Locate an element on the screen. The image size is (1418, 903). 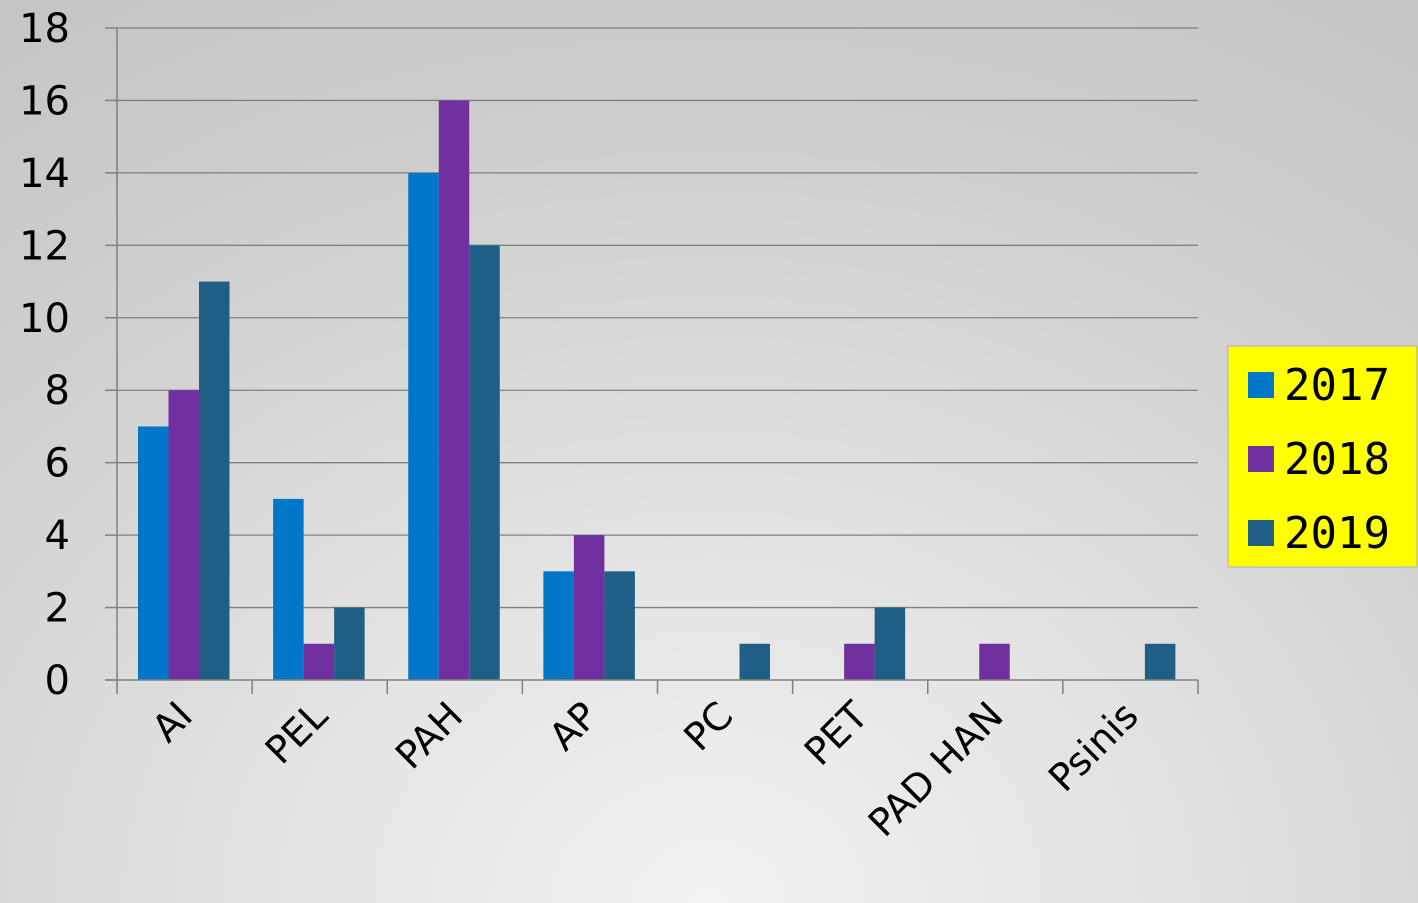
bar-2018-ap is located at coordinates (589, 607).